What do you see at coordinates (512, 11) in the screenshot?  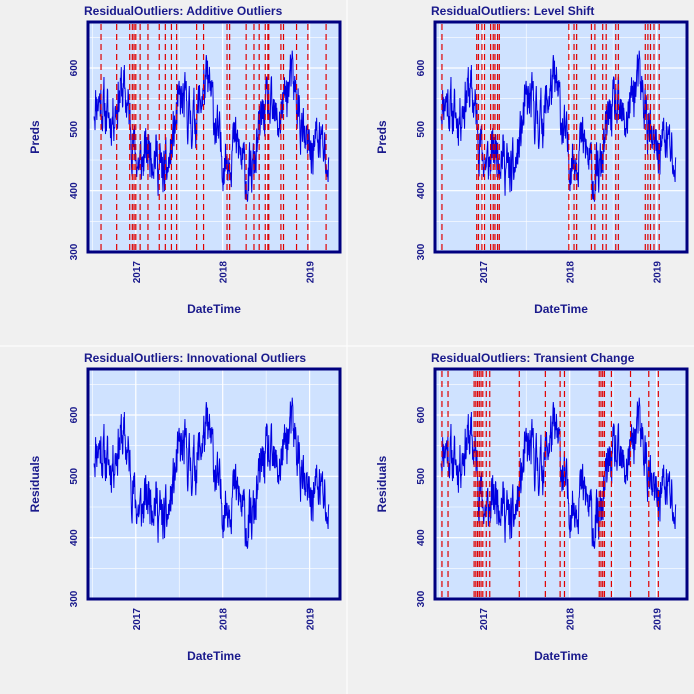 I see `chart-title: ResidualOutliers: Level Shift` at bounding box center [512, 11].